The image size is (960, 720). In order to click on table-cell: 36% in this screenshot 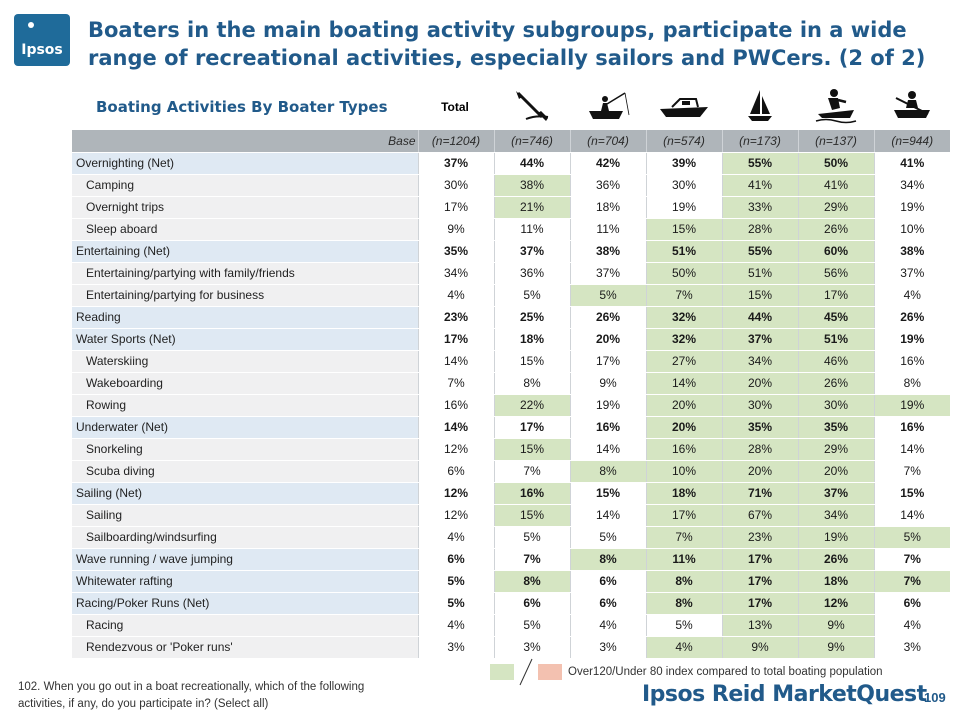, I will do `click(531, 273)`.